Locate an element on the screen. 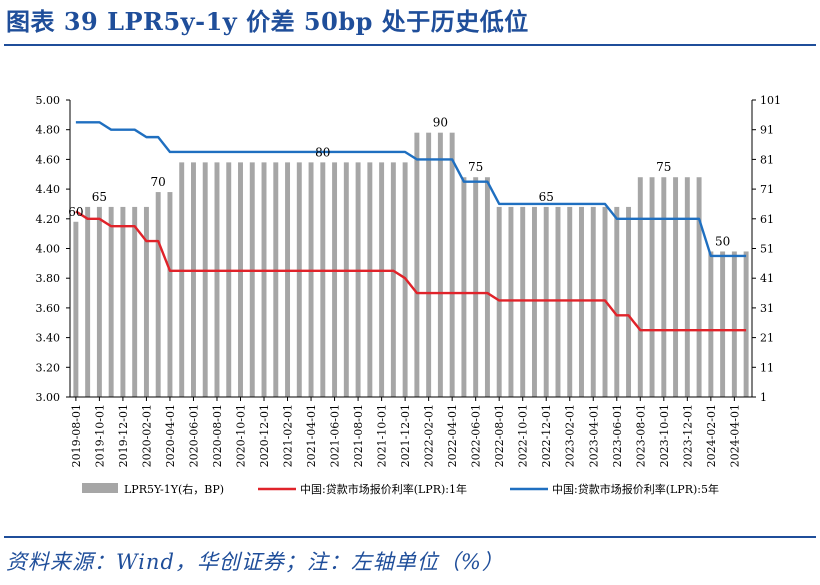 This screenshot has width=820, height=585. x-tick-label: 2019-10-01 is located at coordinates (99, 435).